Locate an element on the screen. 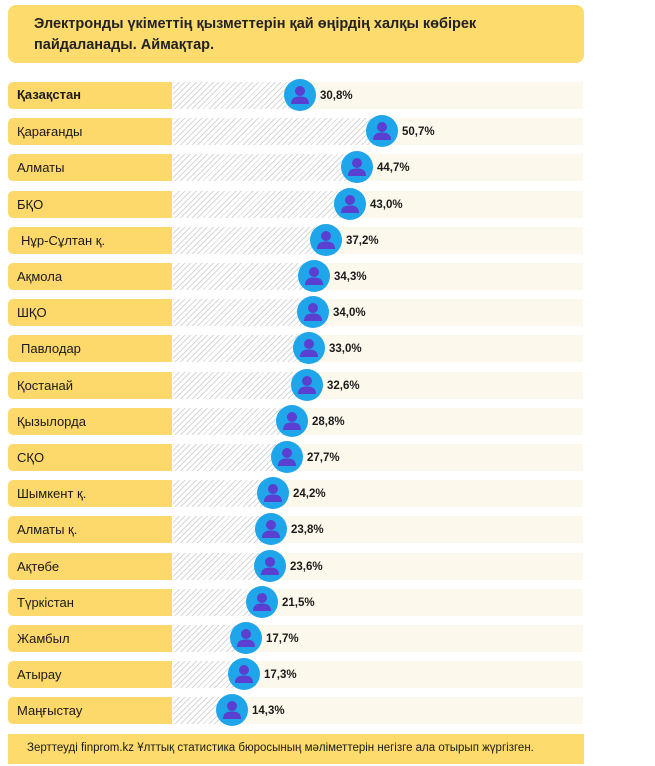 This screenshot has height=766, width=655. value-label: 17,7% is located at coordinates (282, 639).